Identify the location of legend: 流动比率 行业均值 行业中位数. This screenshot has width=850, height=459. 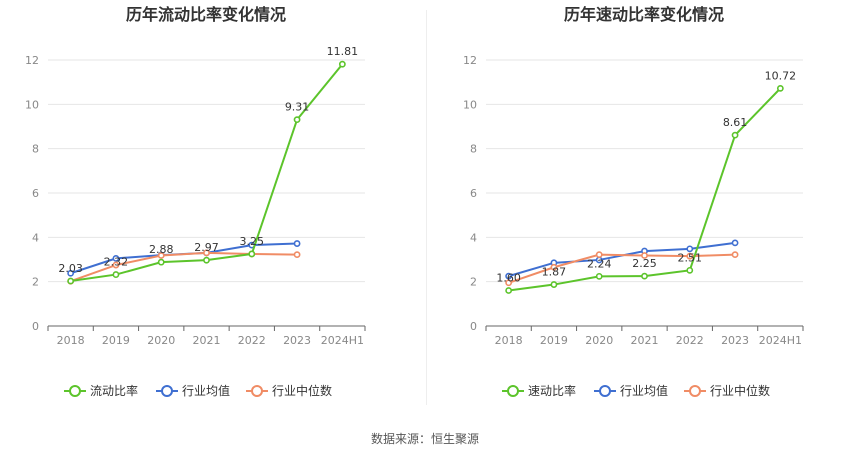
(198, 390).